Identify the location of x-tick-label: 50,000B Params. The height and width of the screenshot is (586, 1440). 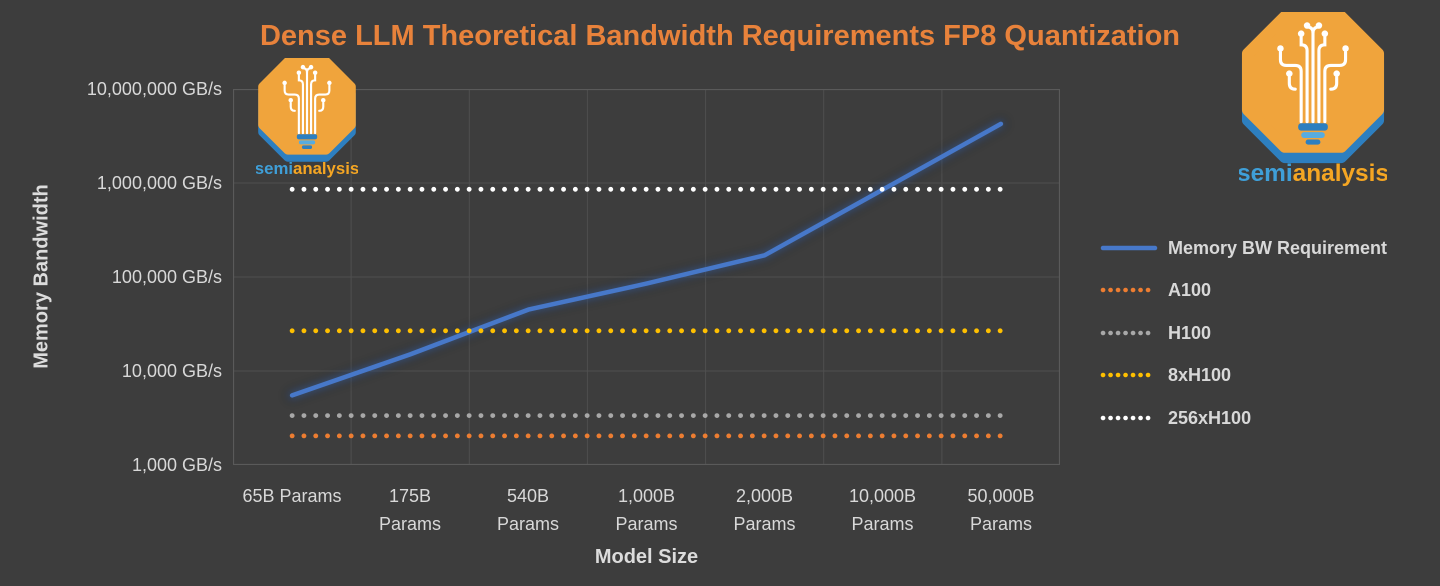
(1001, 510).